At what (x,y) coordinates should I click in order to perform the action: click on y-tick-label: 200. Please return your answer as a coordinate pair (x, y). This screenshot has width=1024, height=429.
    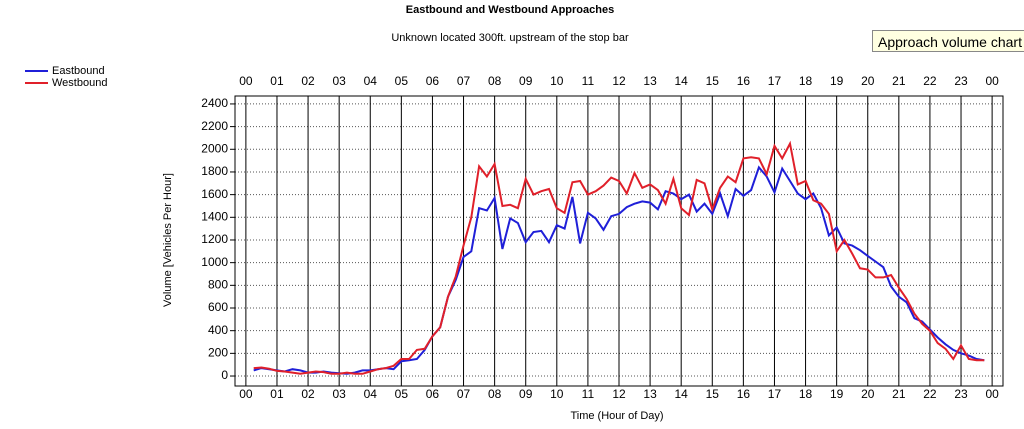
    Looking at the image, I should click on (218, 353).